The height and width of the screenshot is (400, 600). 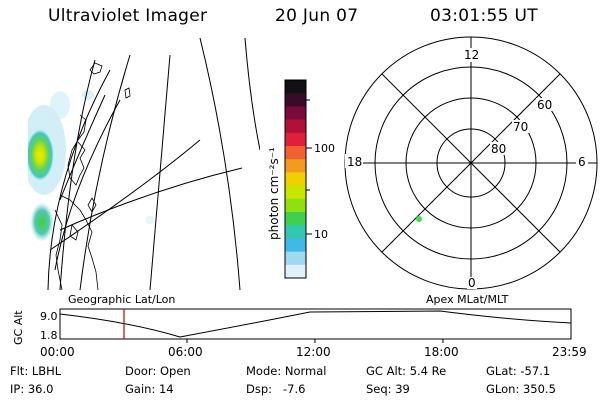 I want to click on mlt-label-6: 6, so click(x=582, y=162).